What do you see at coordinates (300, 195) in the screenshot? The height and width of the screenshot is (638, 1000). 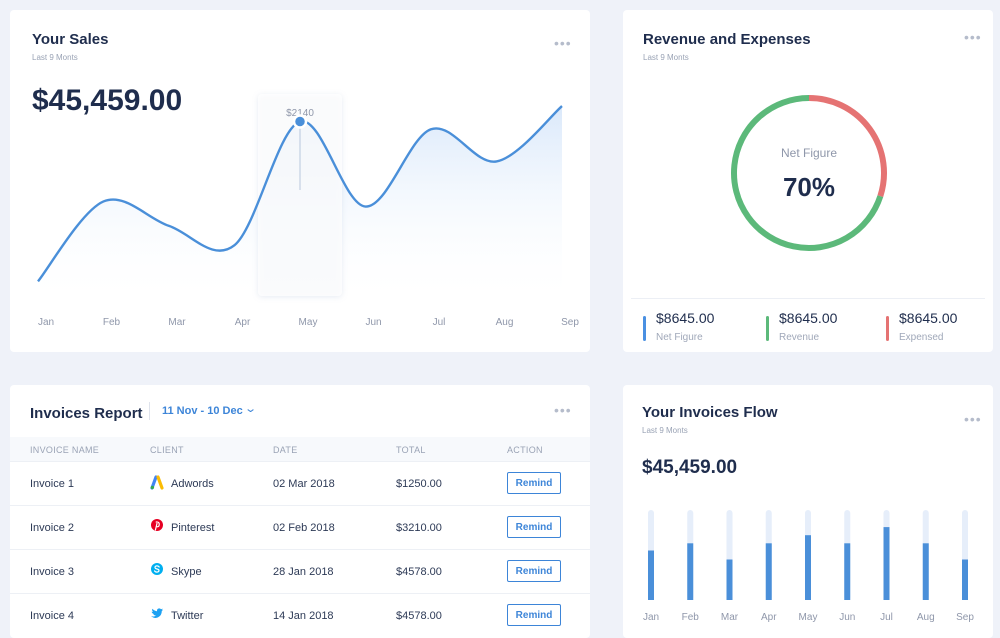 I see `tooltip-column` at bounding box center [300, 195].